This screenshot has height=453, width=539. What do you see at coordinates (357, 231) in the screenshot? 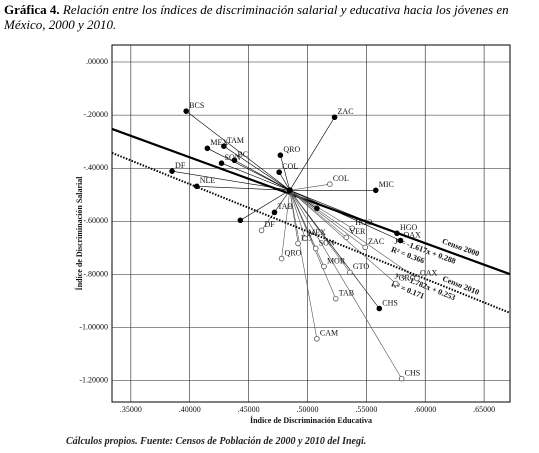
I see `point-label: VER` at bounding box center [357, 231].